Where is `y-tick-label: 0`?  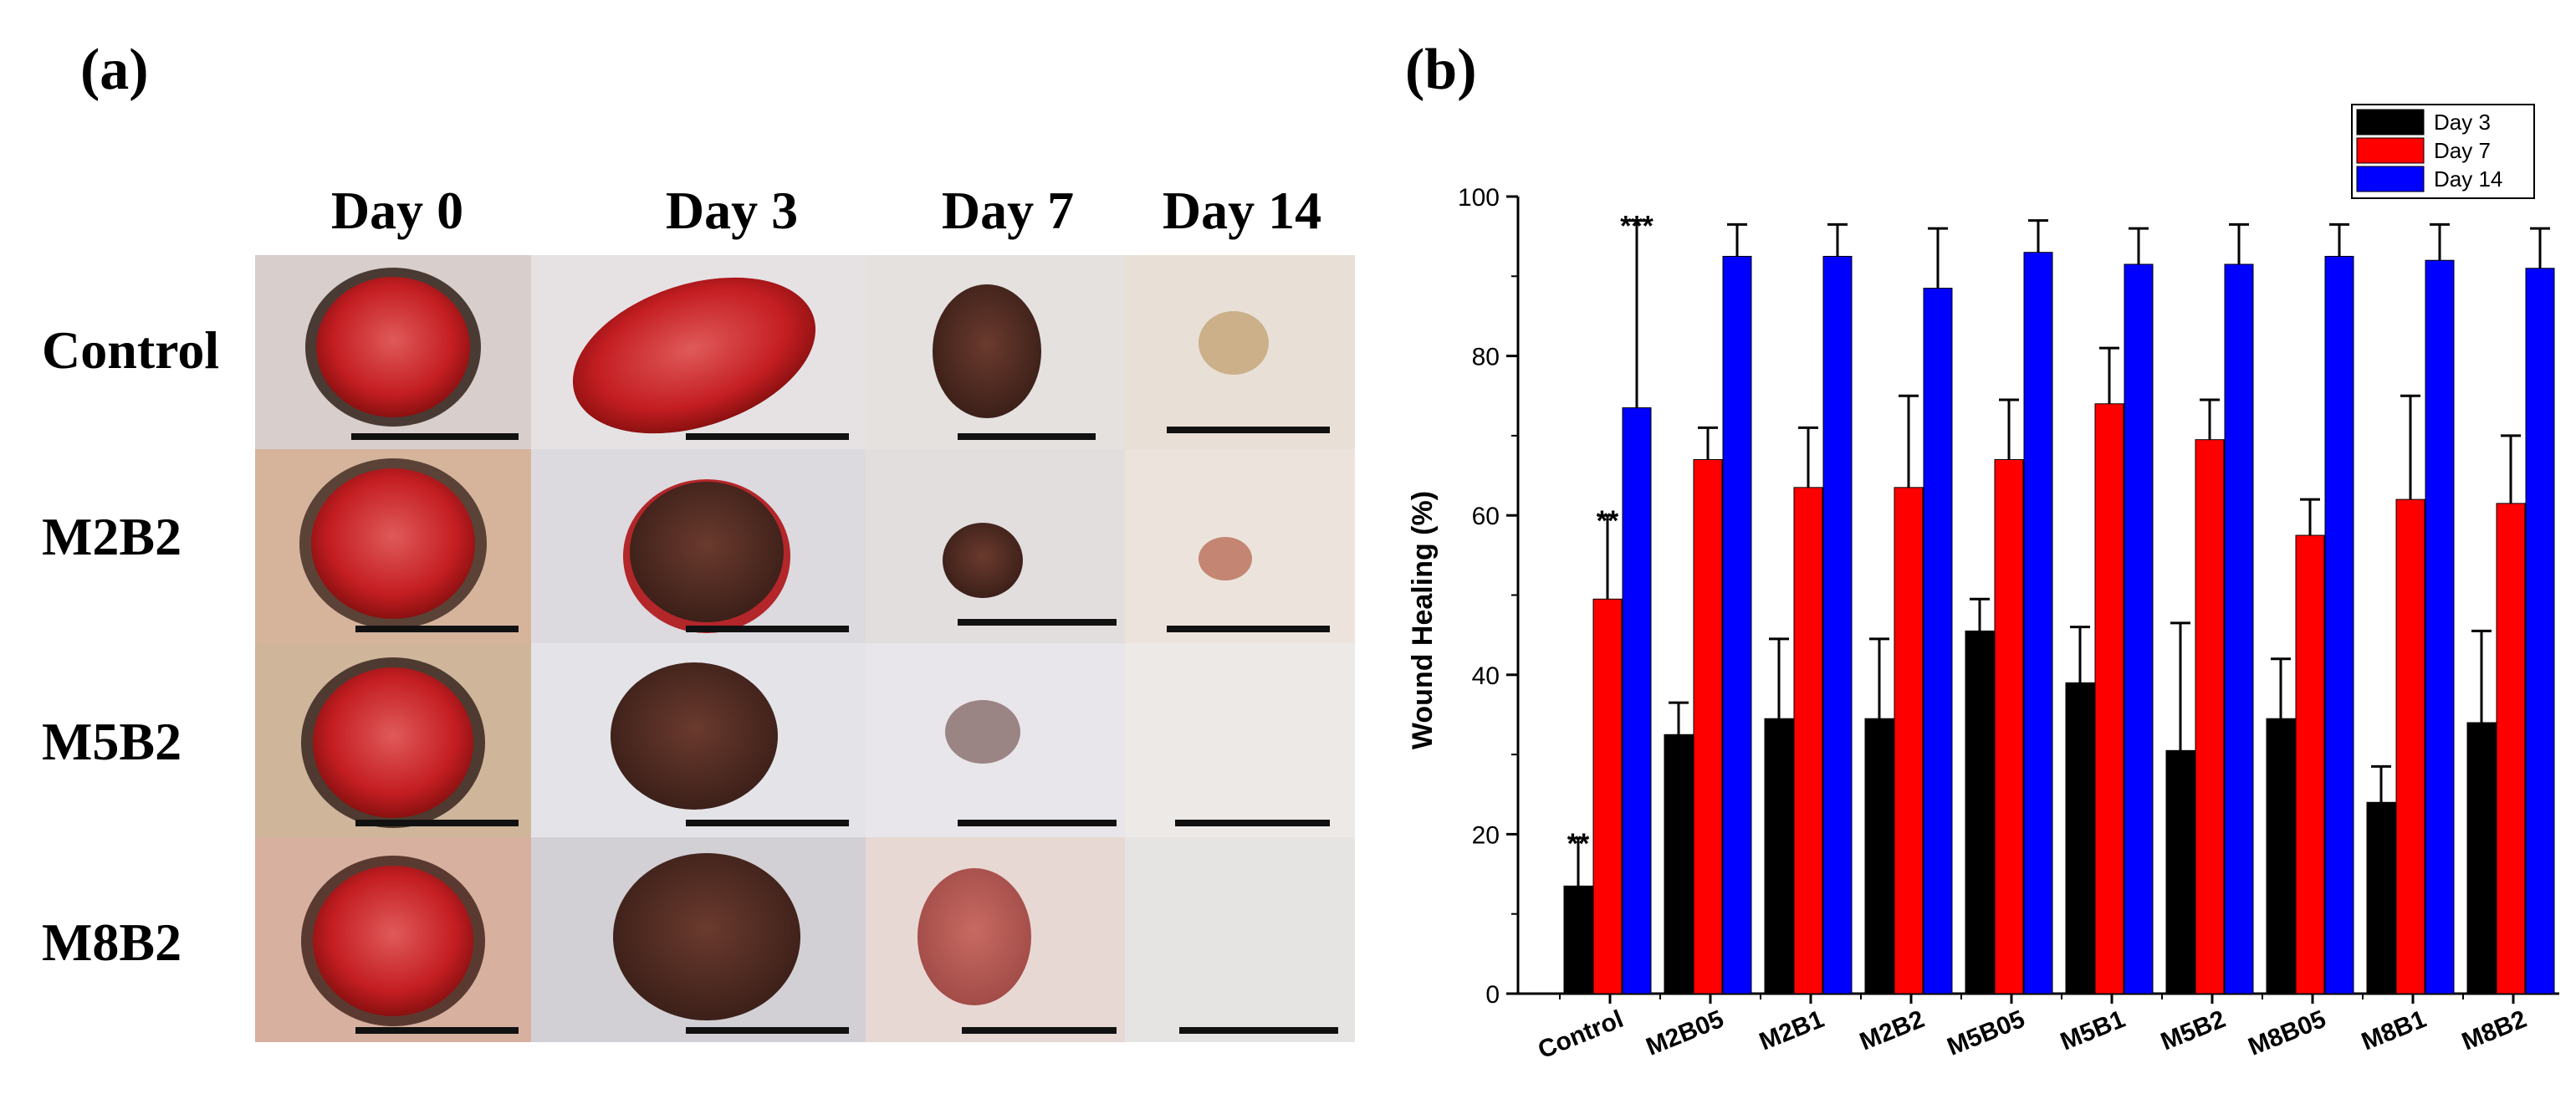
y-tick-label: 0 is located at coordinates (1492, 995).